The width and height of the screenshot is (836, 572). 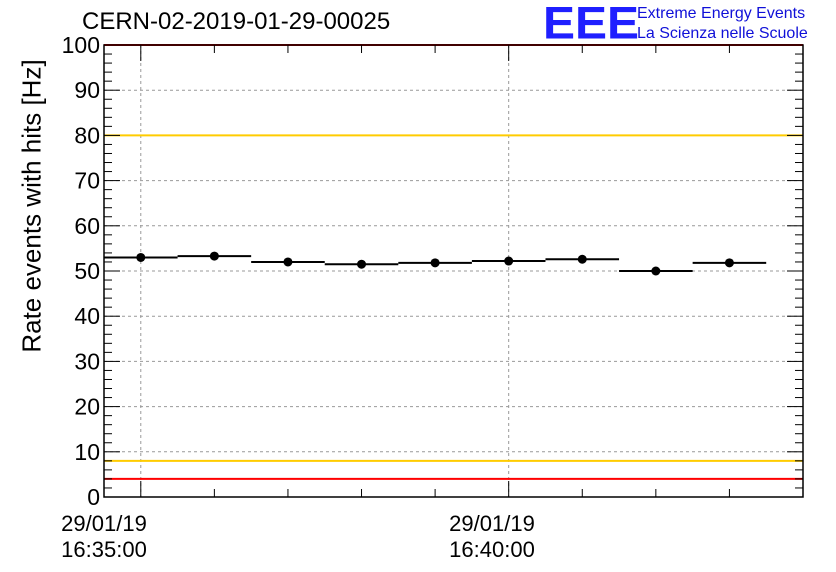 What do you see at coordinates (81, 45) in the screenshot?
I see `y-tick-label: 100` at bounding box center [81, 45].